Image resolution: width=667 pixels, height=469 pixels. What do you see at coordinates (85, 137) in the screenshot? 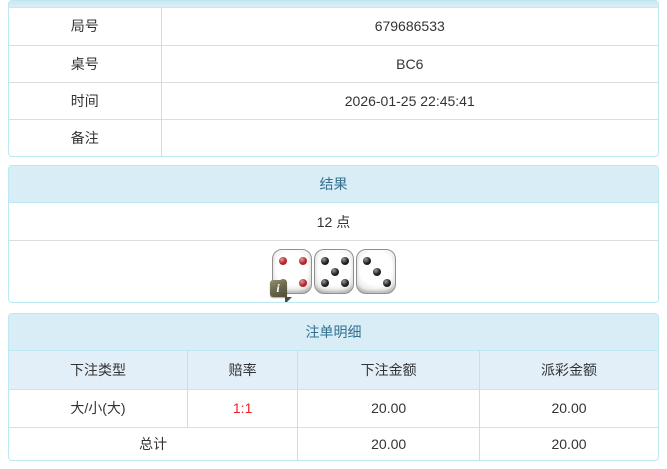
I see `remark-label: 备注` at bounding box center [85, 137].